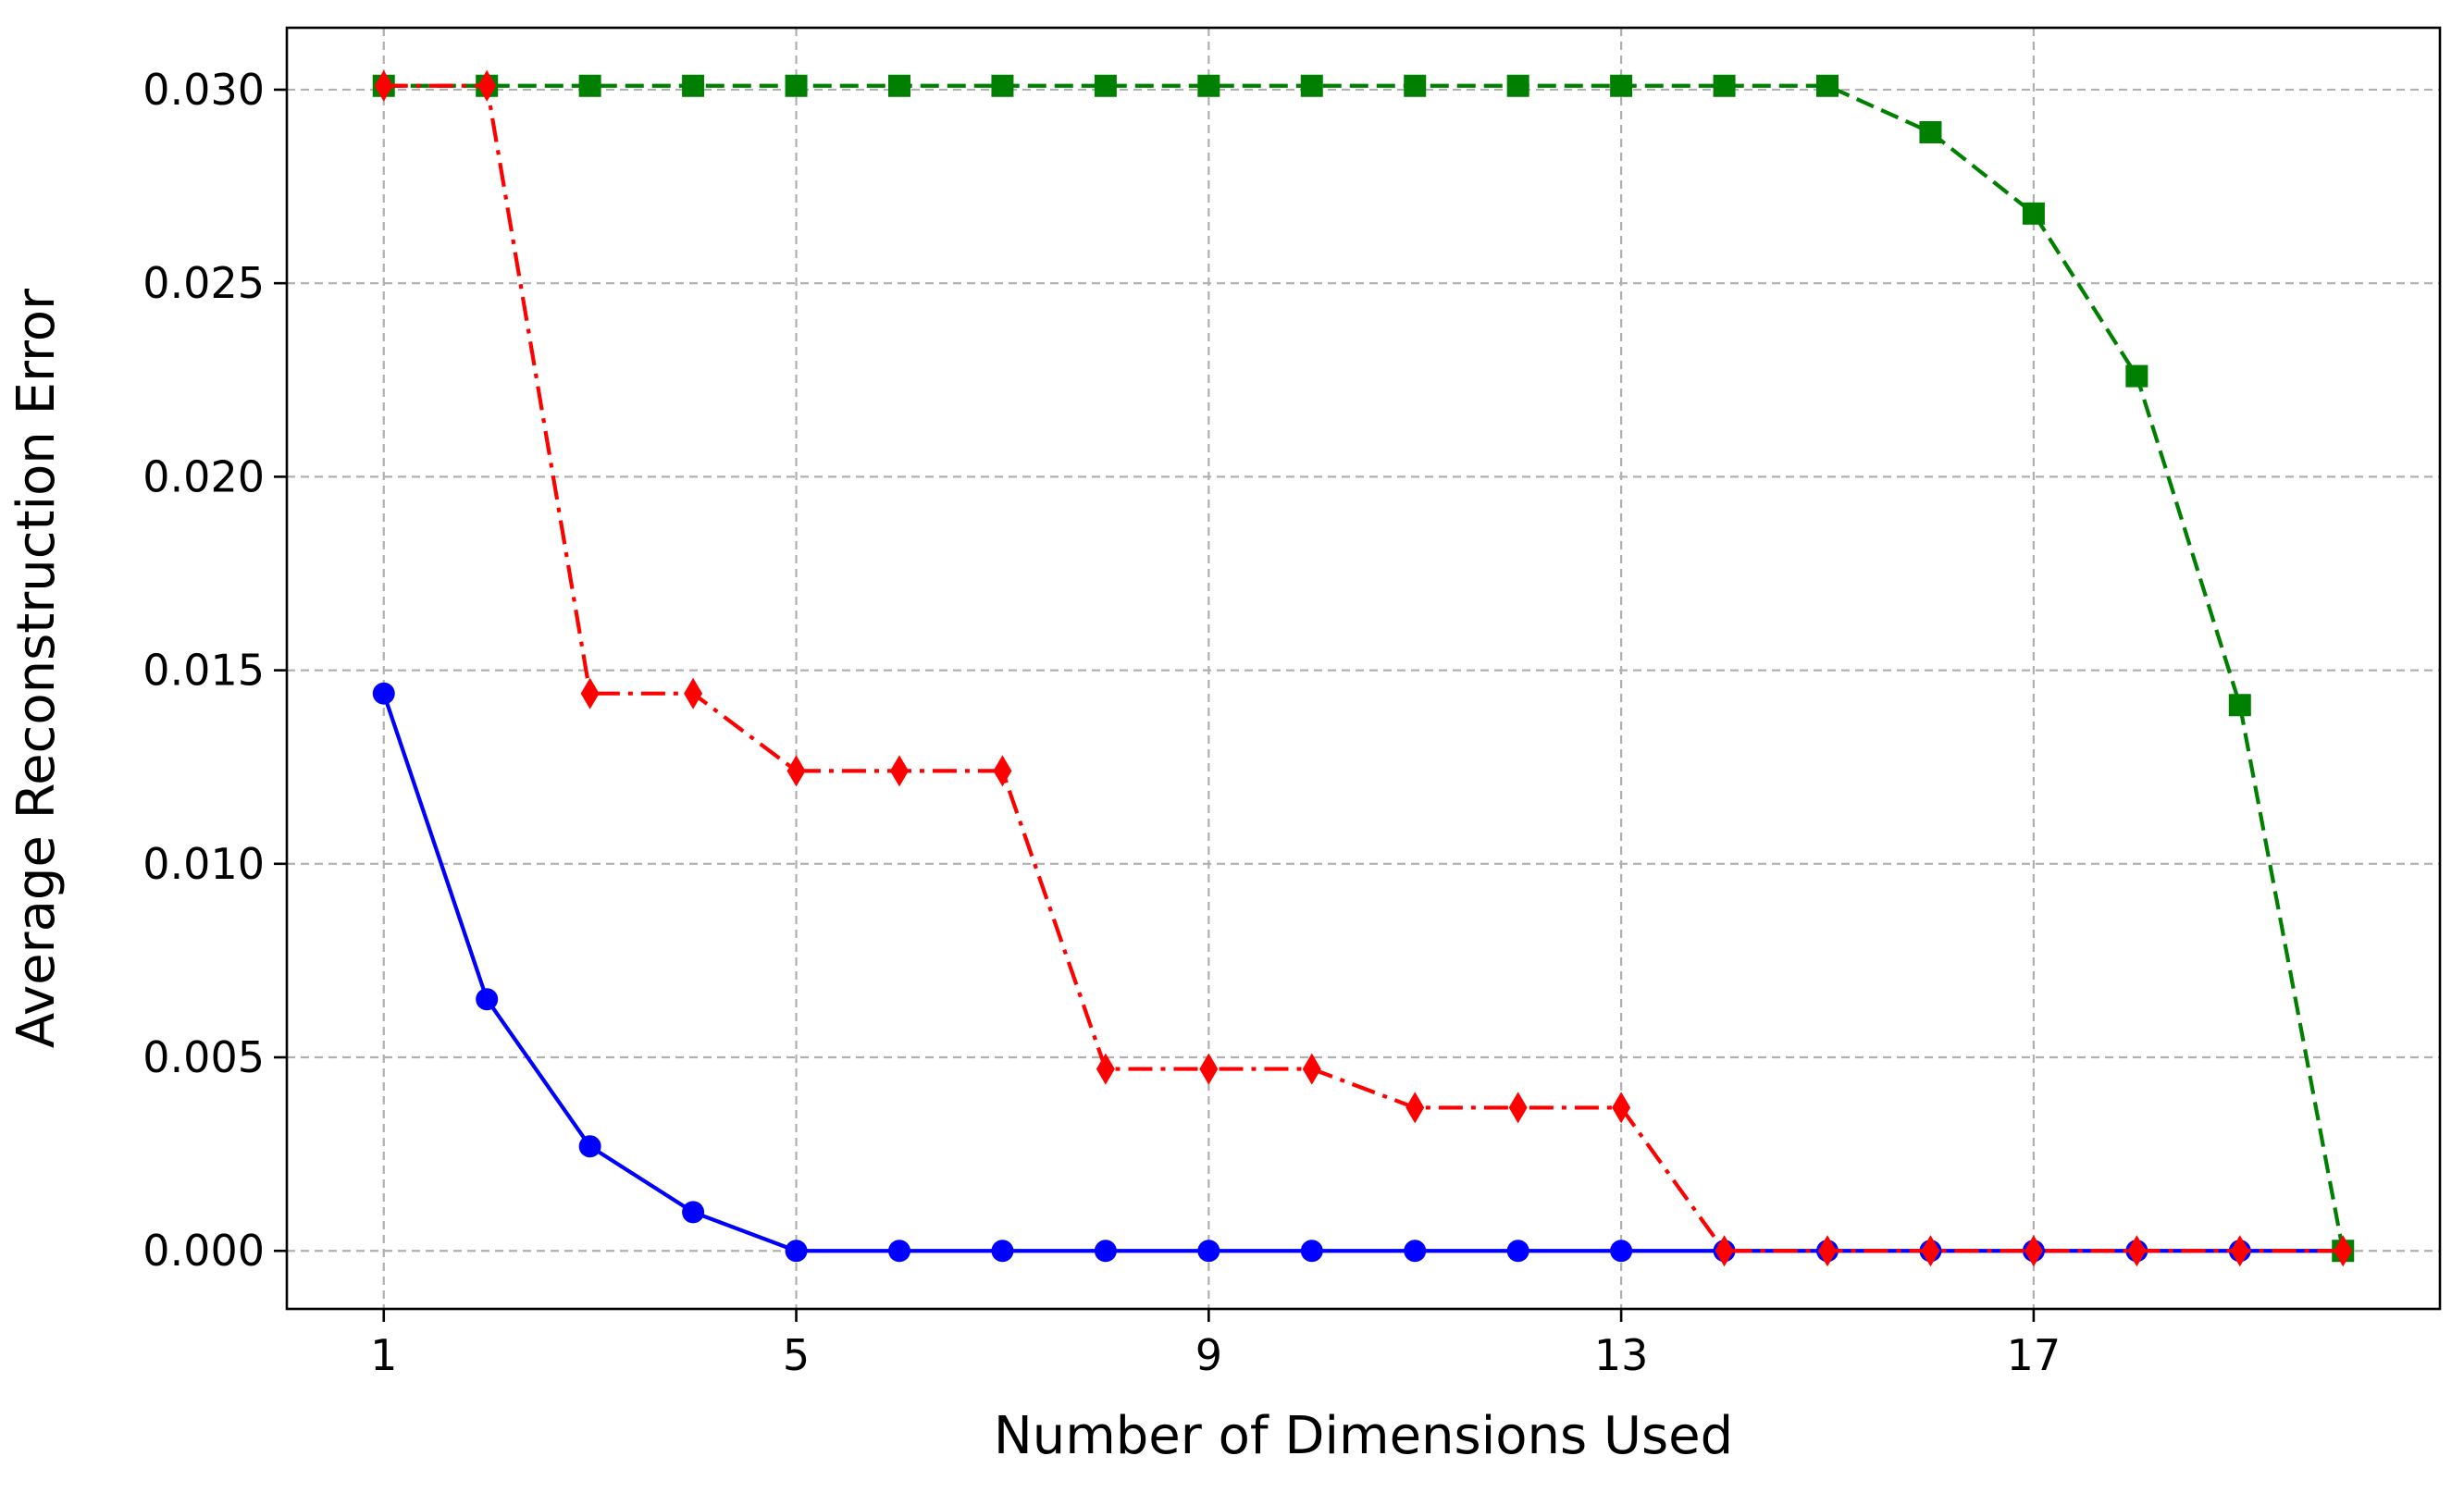 Image resolution: width=2464 pixels, height=1493 pixels. Describe the element at coordinates (37, 668) in the screenshot. I see `y-axis-label: Average Reconstruction Error` at that location.